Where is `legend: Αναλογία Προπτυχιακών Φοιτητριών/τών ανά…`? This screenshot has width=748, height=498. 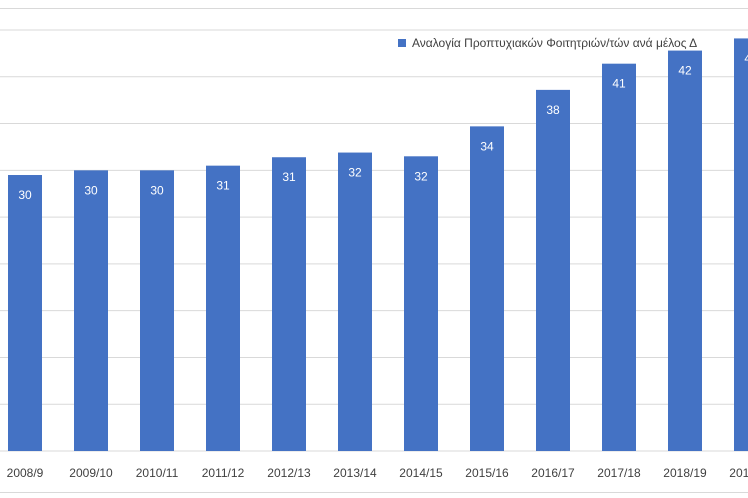 legend: Αναλογία Προπτυχιακών Φοιτητριών/τών ανά… is located at coordinates (547, 43).